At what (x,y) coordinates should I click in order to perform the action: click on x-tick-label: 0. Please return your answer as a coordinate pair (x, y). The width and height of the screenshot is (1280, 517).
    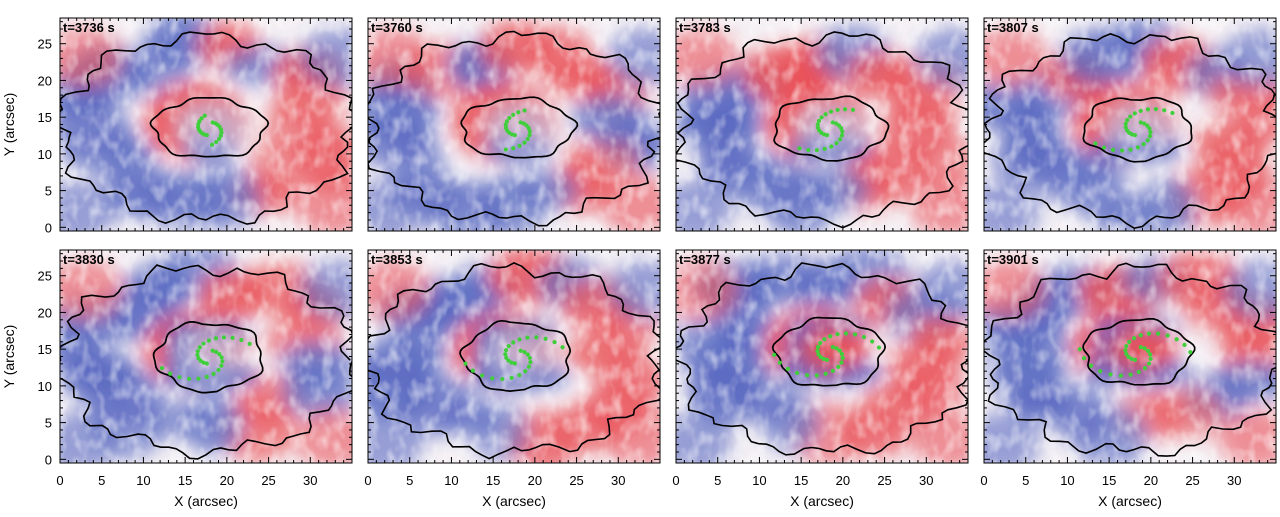
    Looking at the image, I should click on (983, 480).